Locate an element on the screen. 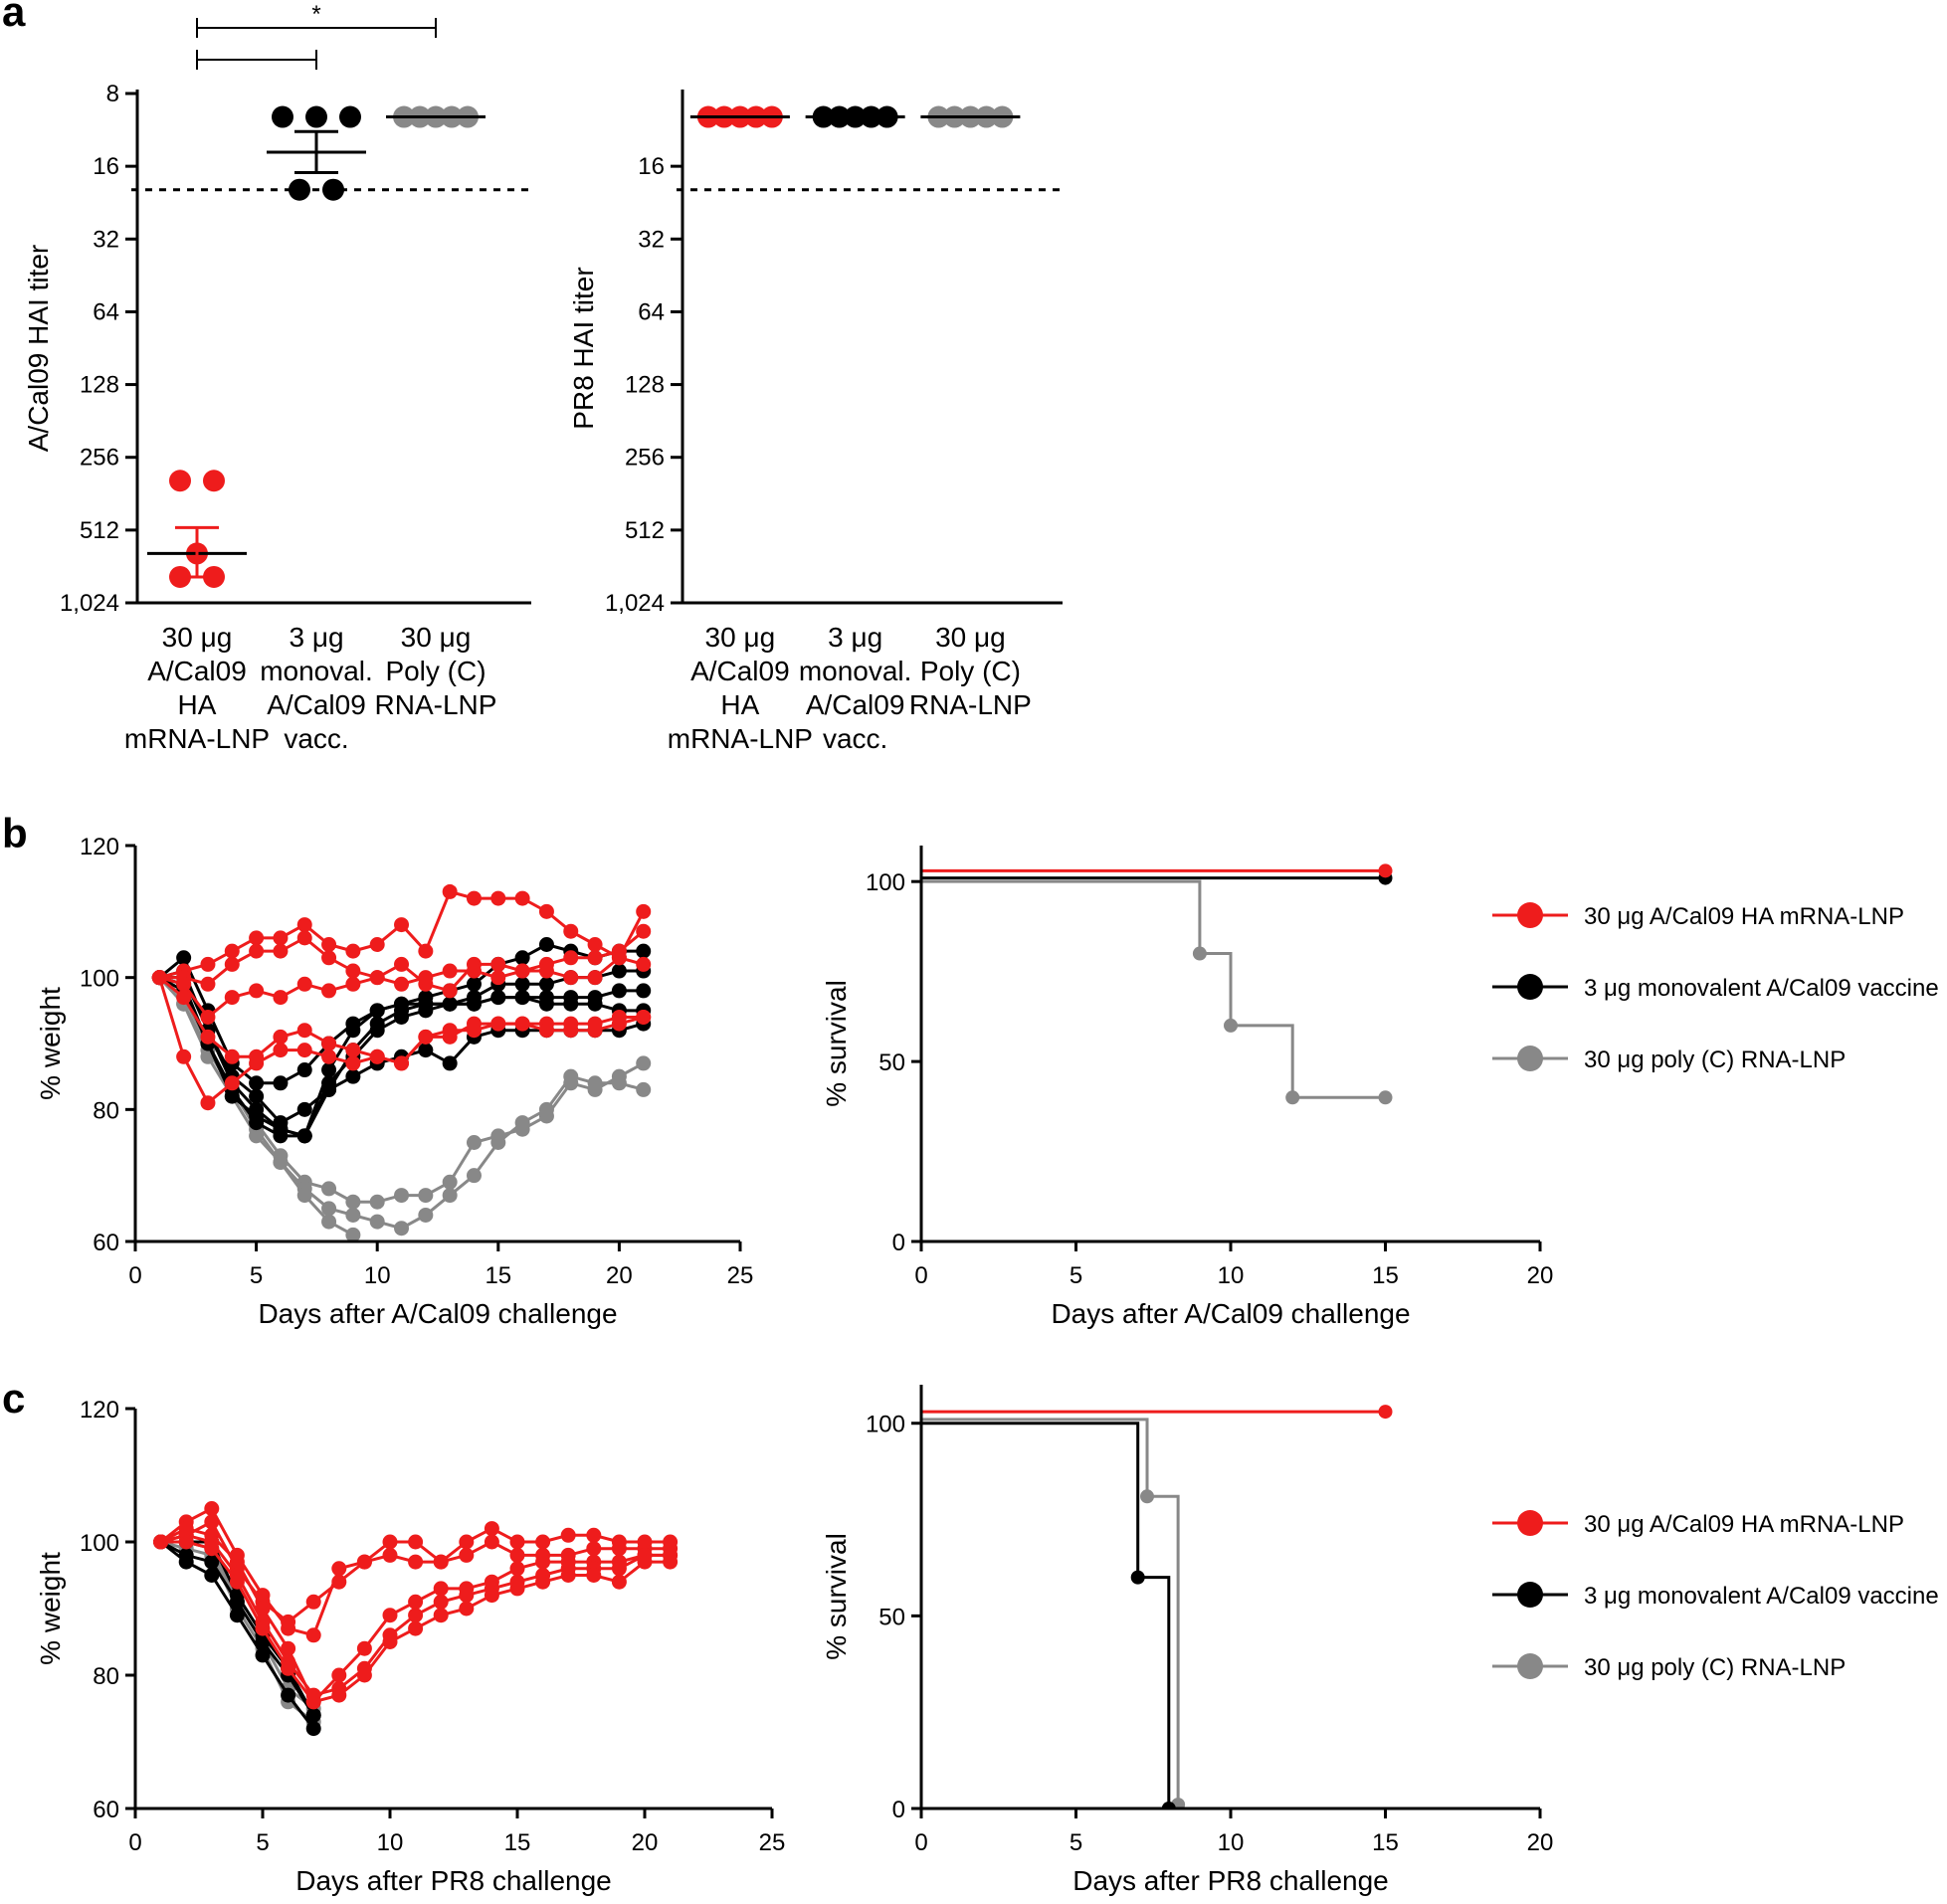 The width and height of the screenshot is (1947, 1904). y-tick-label: 120 is located at coordinates (99, 1410).